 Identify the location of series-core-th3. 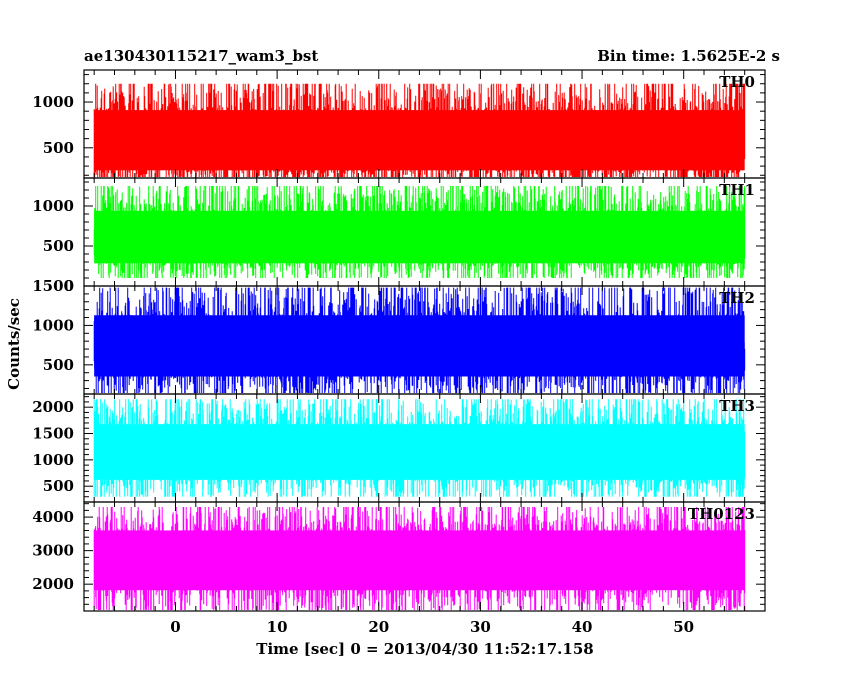
(419, 452).